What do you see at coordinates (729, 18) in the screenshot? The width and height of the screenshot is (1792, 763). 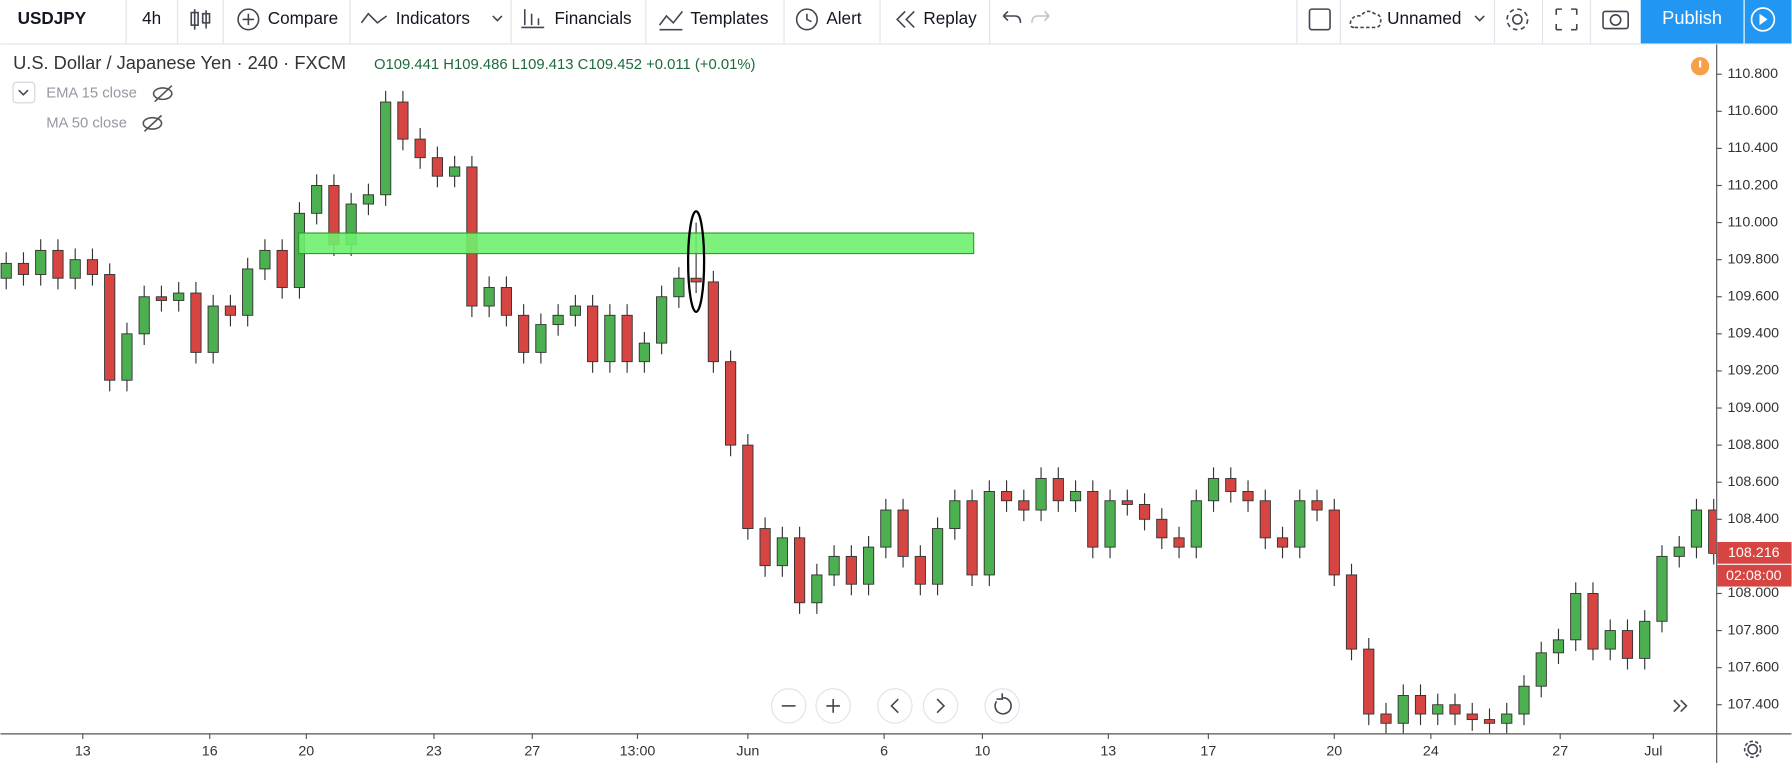 I see `templates-button: Templates` at bounding box center [729, 18].